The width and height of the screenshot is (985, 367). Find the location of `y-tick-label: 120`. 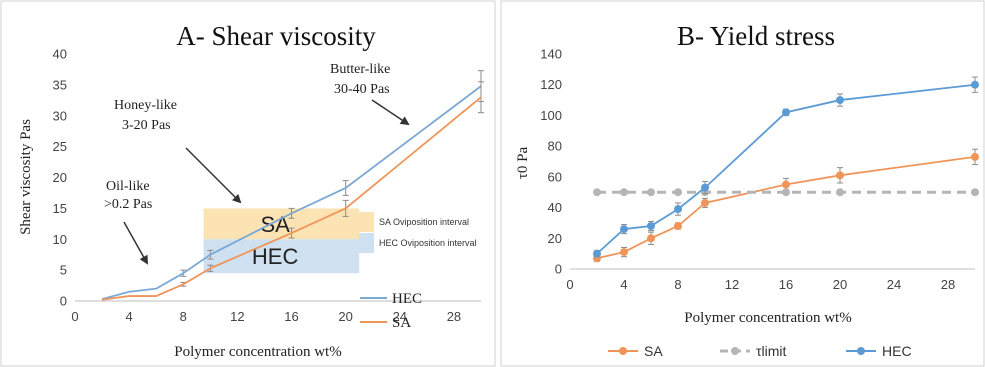

y-tick-label: 120 is located at coordinates (551, 84).